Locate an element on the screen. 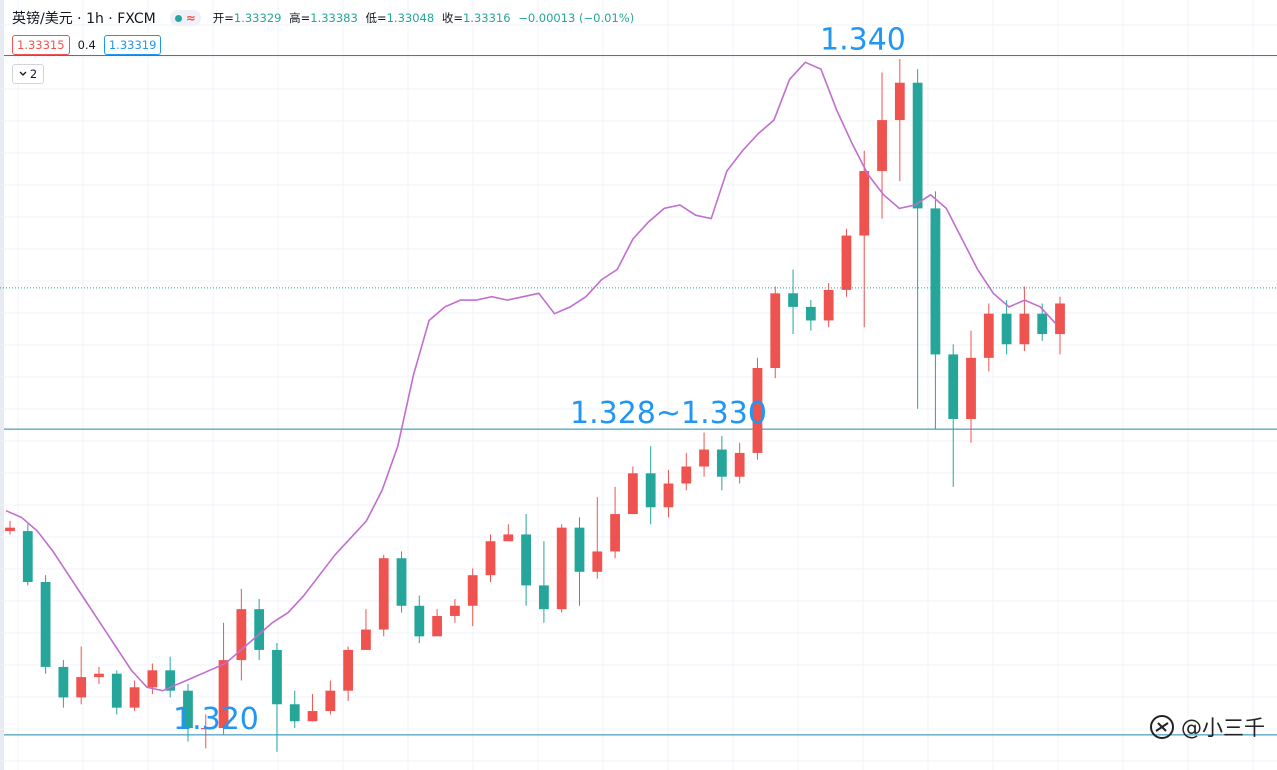 This screenshot has width=1277, height=770. close-label: 收= is located at coordinates (452, 18).